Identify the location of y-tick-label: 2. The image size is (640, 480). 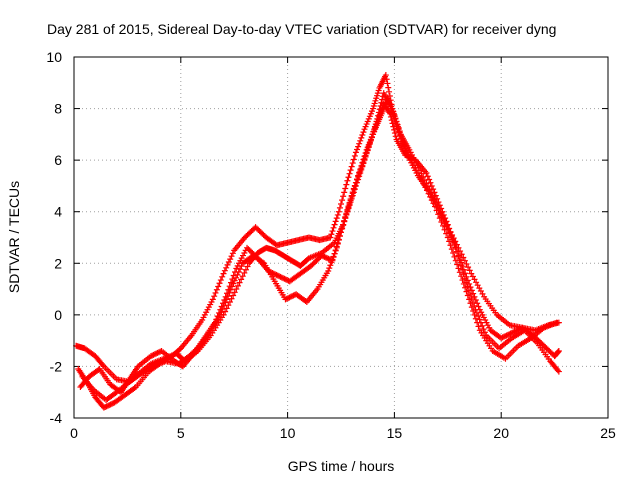
(58, 263).